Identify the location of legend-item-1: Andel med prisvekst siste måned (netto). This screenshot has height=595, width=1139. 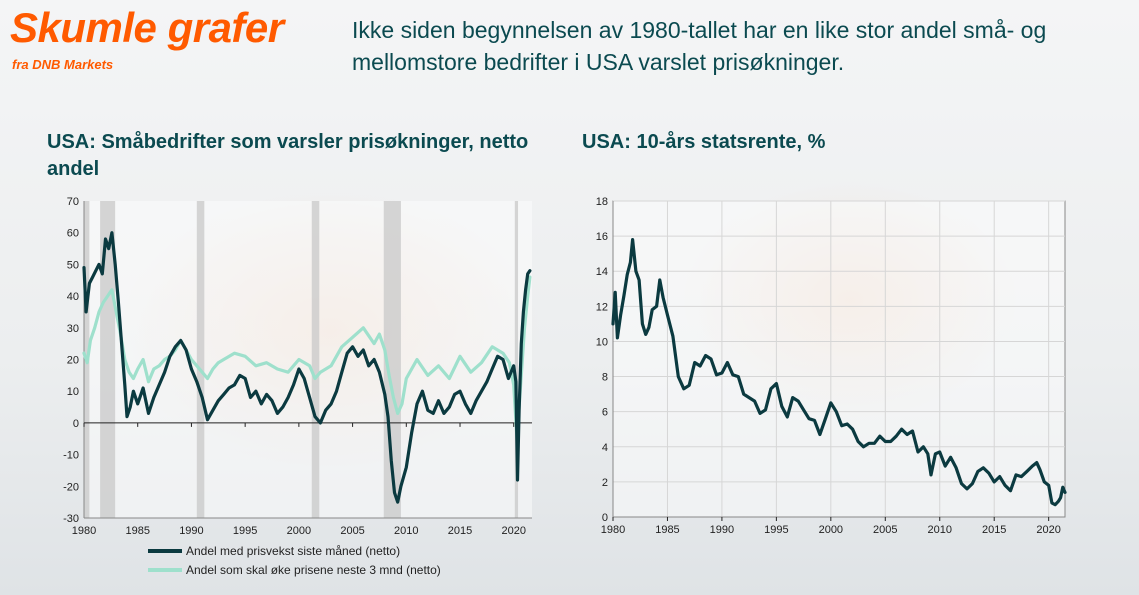
(274, 551).